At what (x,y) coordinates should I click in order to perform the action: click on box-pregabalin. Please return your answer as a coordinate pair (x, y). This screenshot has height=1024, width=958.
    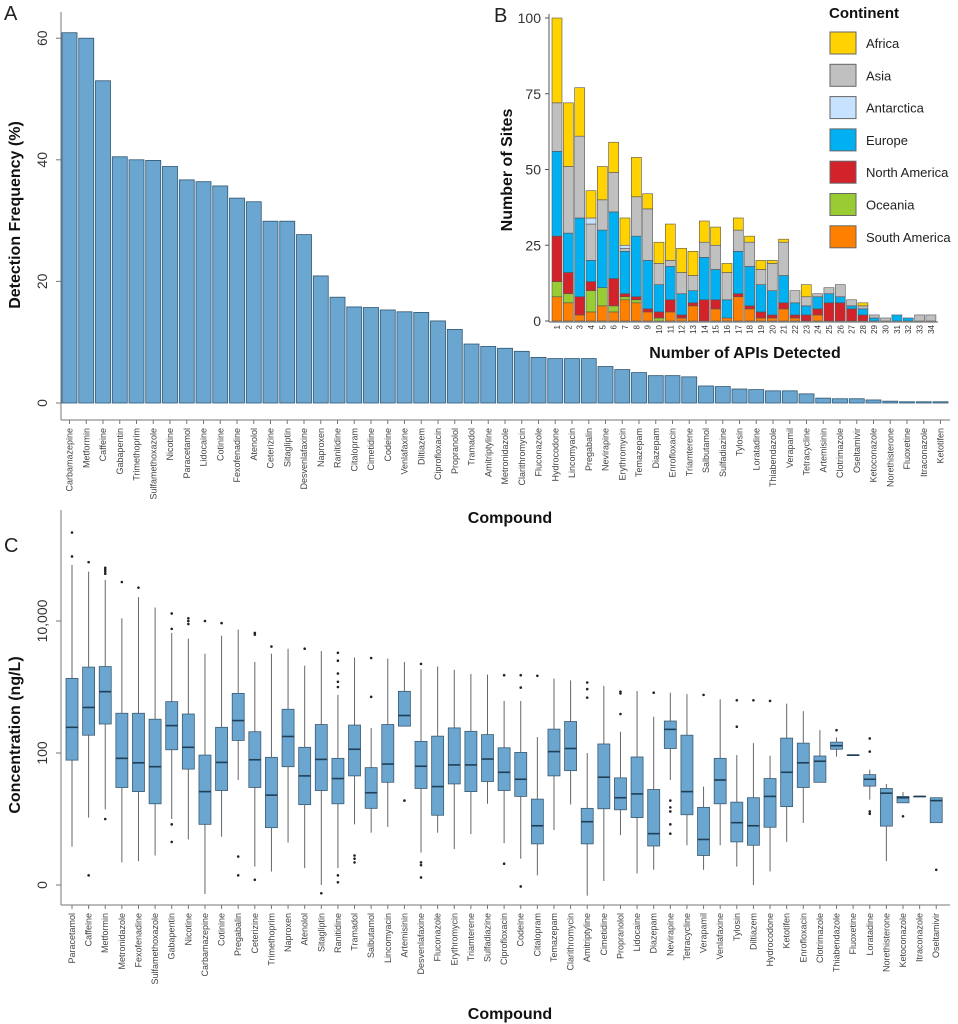
    Looking at the image, I should click on (238, 753).